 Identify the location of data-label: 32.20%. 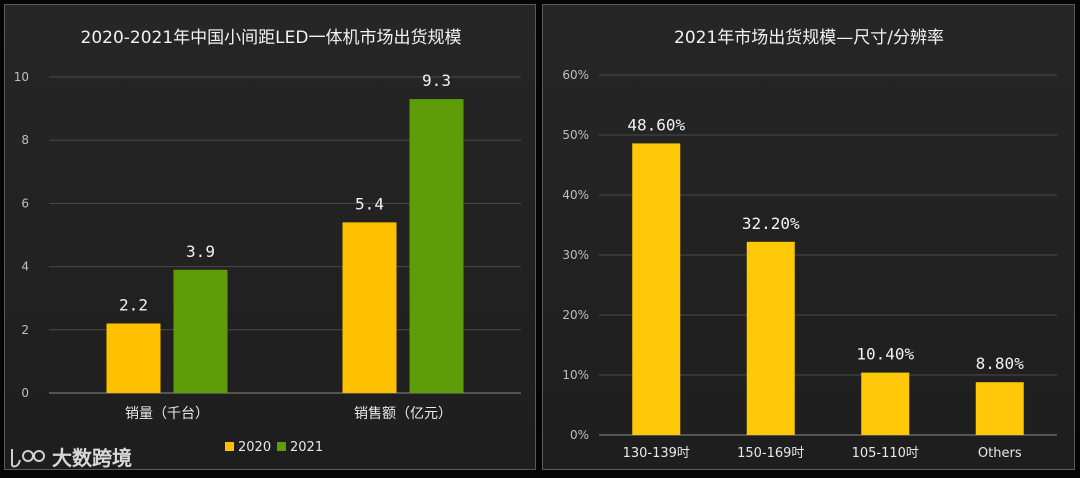
(771, 223).